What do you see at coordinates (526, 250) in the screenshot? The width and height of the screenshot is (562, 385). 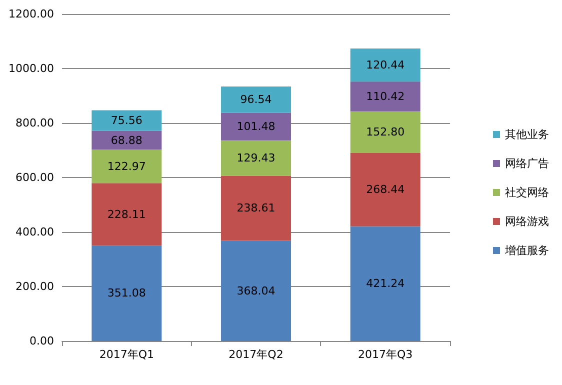 I see `legend-label: 增值服务` at bounding box center [526, 250].